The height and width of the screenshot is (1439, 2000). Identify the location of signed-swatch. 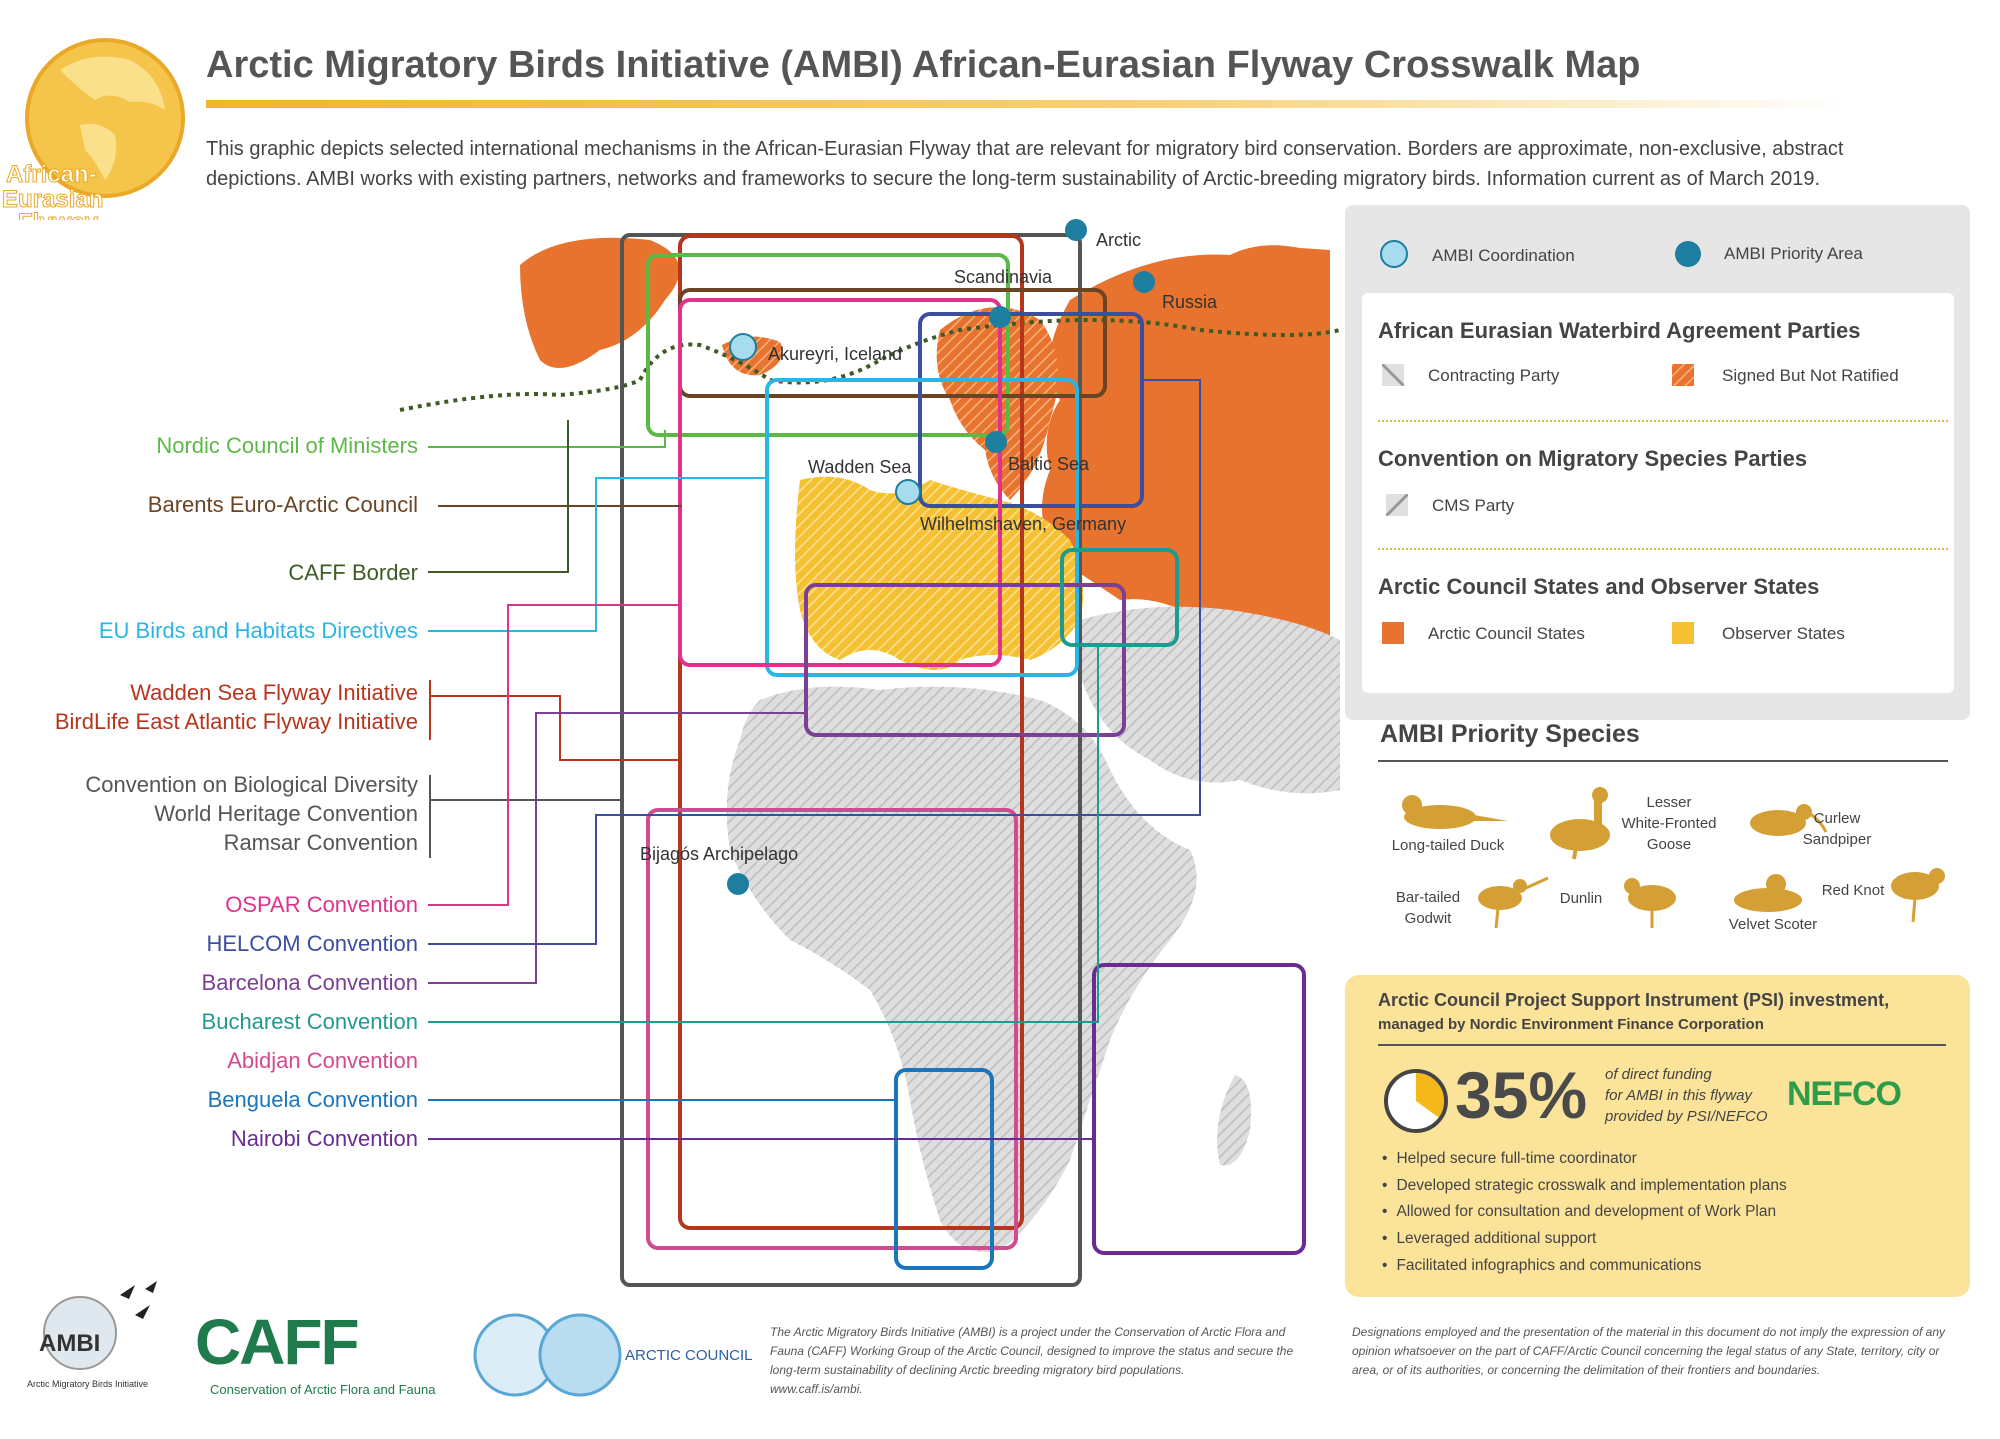
(1683, 375).